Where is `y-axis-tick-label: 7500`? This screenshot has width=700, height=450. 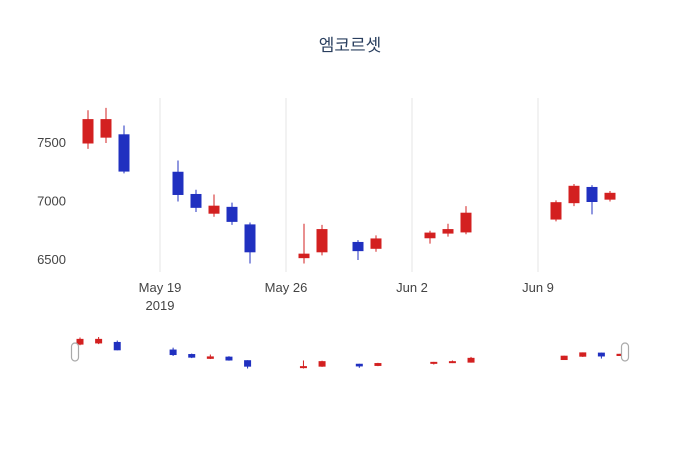
y-axis-tick-label: 7500 is located at coordinates (51, 142).